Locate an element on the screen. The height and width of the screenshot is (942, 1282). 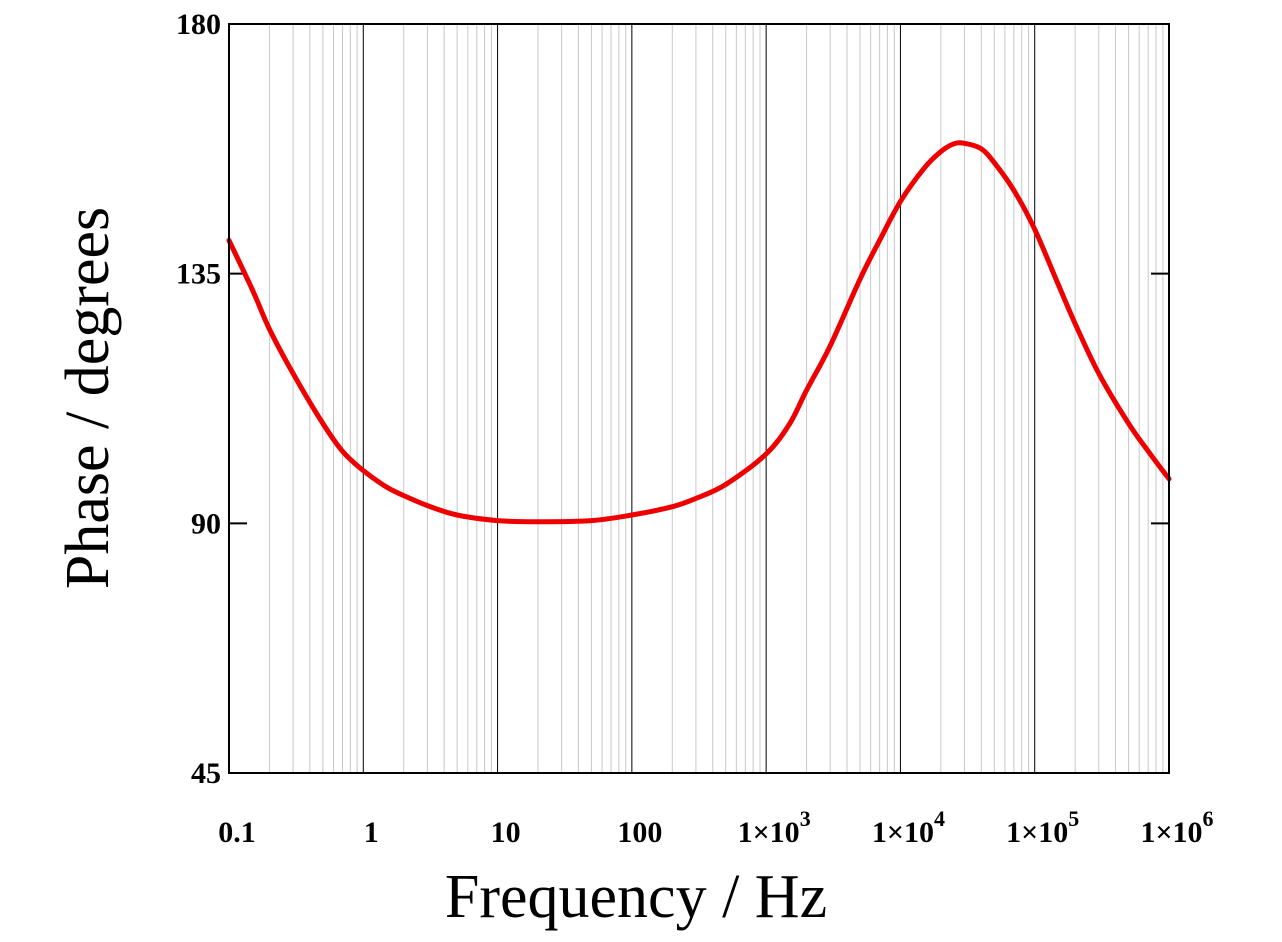
x-tick-exponent: 3 is located at coordinates (805, 818).